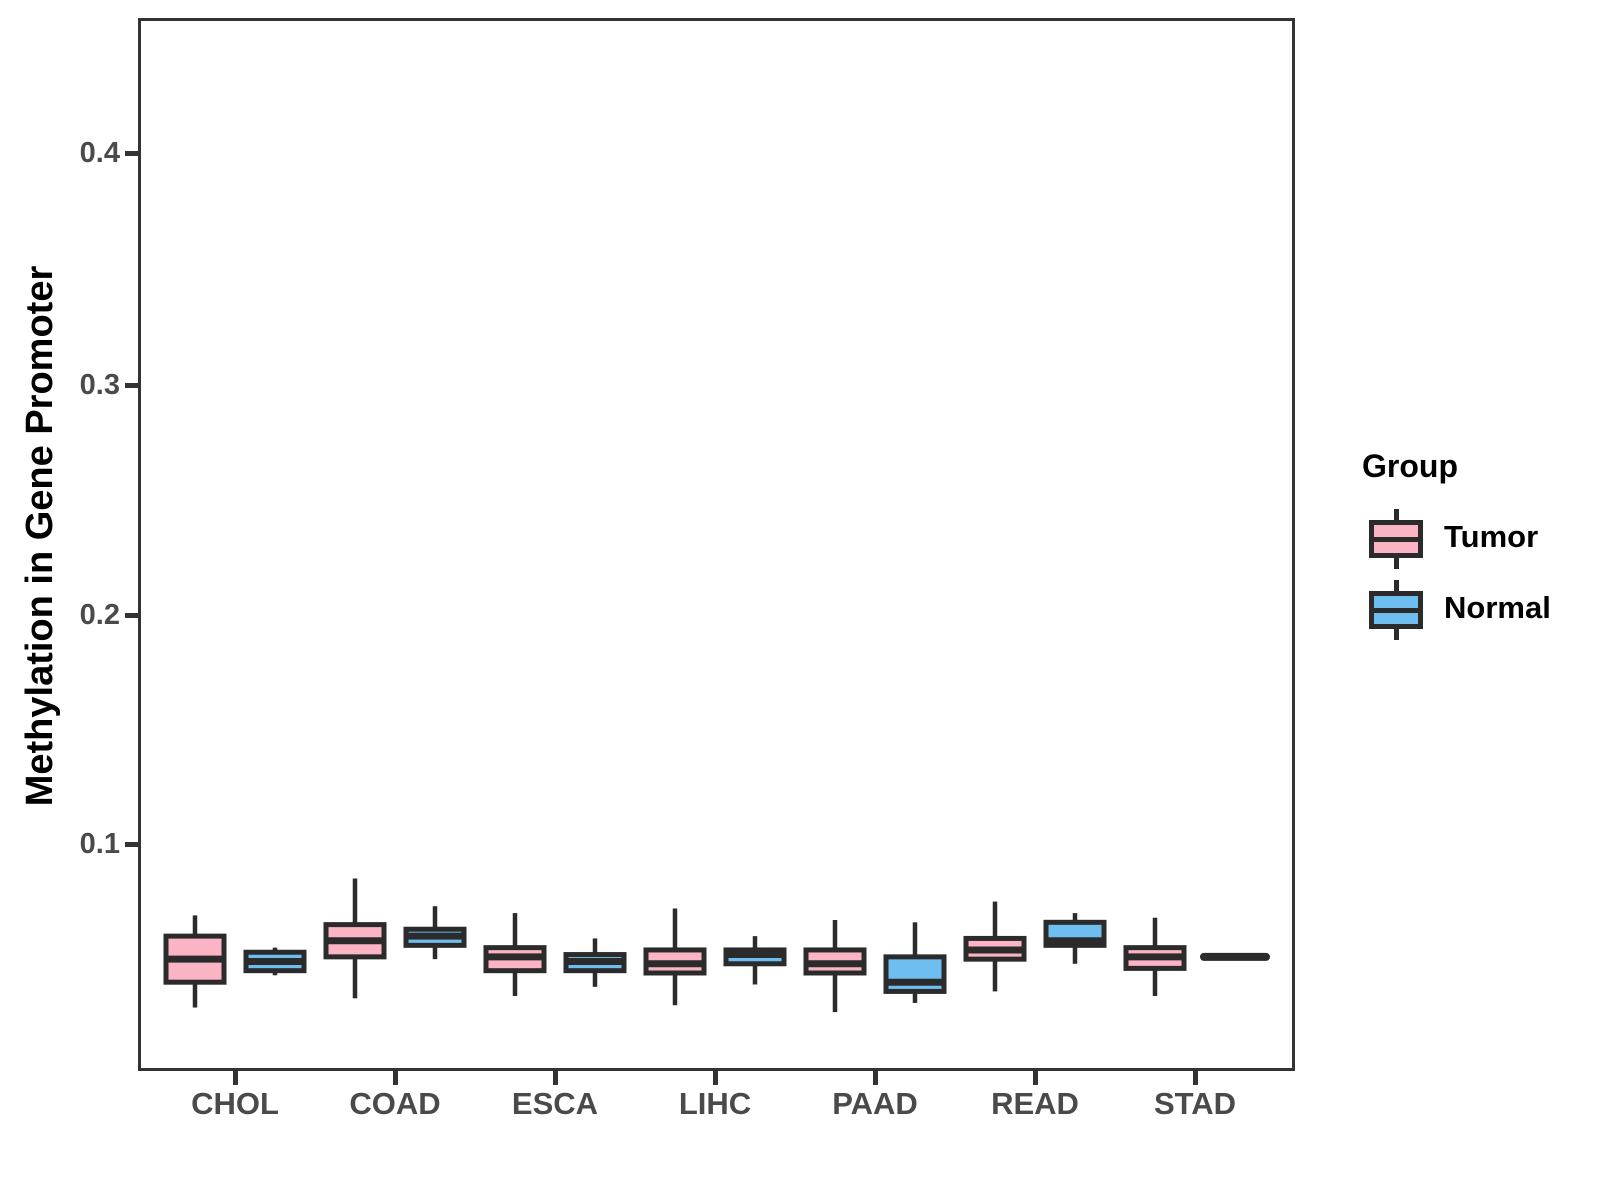 The height and width of the screenshot is (1200, 1600). I want to click on x-tick-label-read: READ, so click(1035, 1103).